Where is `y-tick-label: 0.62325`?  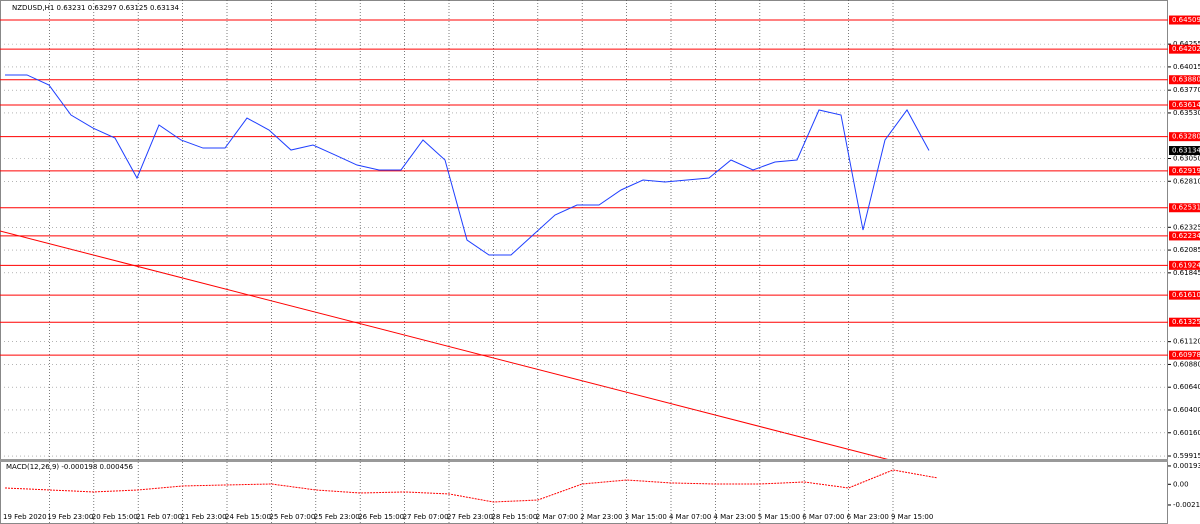
y-tick-label: 0.62325 is located at coordinates (1186, 227).